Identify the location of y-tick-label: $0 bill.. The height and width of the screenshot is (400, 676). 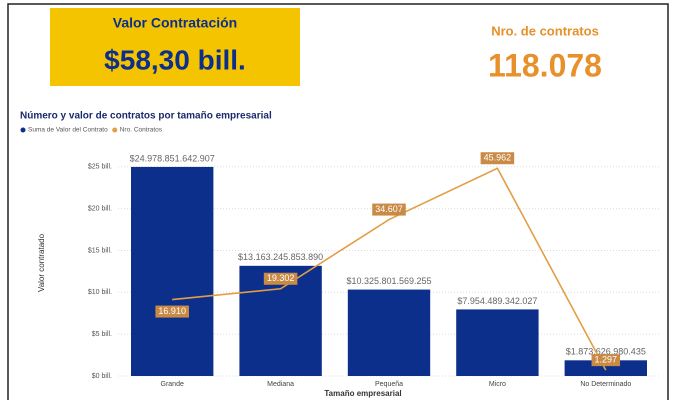
(102, 376).